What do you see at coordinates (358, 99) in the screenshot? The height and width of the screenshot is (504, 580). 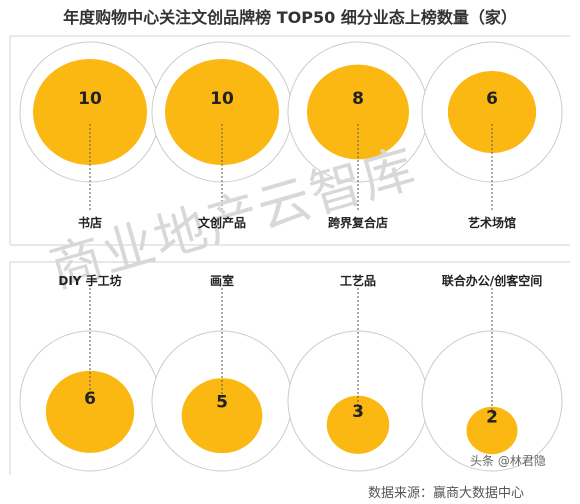 I see `value-label: 8` at bounding box center [358, 99].